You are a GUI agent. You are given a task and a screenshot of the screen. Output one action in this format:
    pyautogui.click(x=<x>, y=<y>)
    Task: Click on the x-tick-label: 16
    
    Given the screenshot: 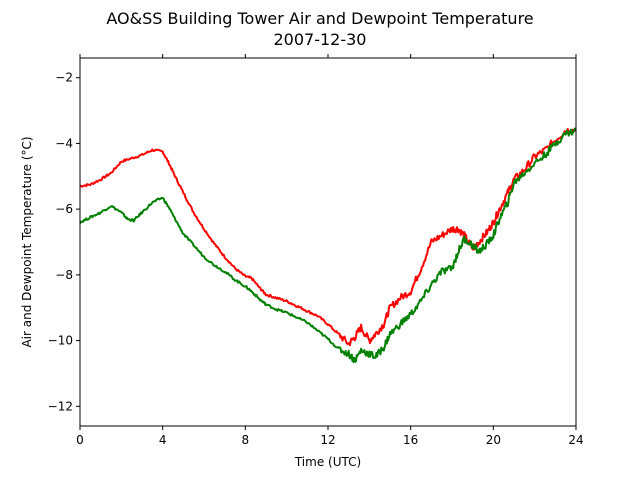 What is the action you would take?
    pyautogui.click(x=410, y=440)
    